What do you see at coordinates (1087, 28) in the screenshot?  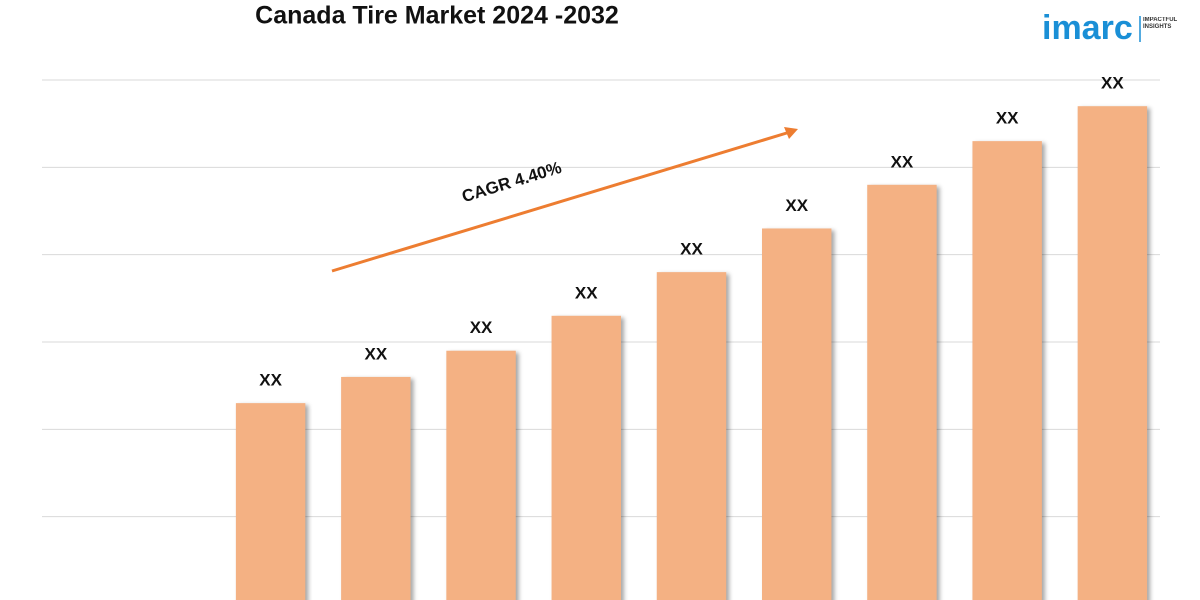 I see `logo-name: imarc` at bounding box center [1087, 28].